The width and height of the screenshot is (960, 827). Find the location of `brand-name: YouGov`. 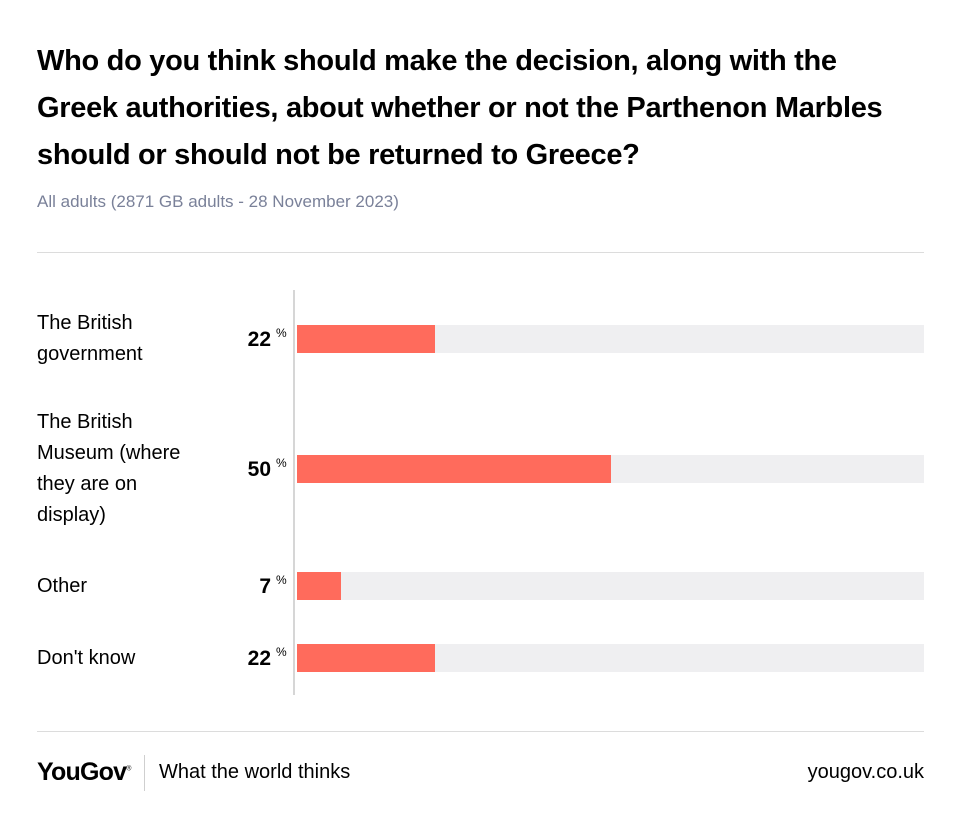

brand-name: YouGov is located at coordinates (82, 772).